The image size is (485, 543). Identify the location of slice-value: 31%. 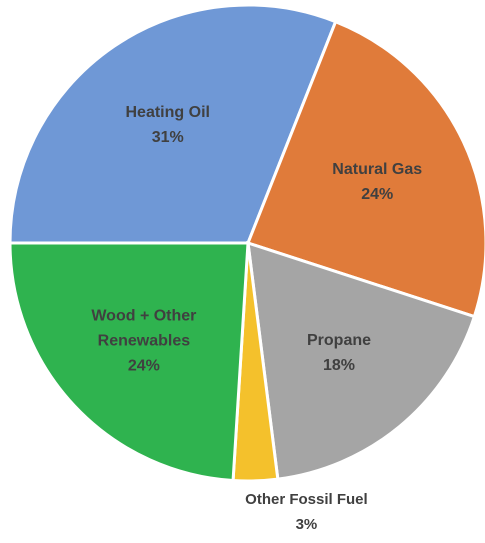
(167, 137).